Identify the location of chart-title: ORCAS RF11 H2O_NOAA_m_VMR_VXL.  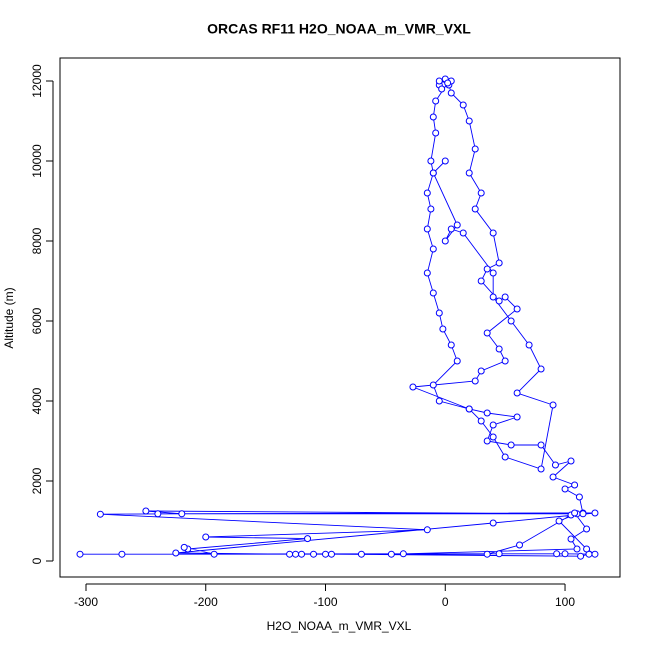
(339, 29).